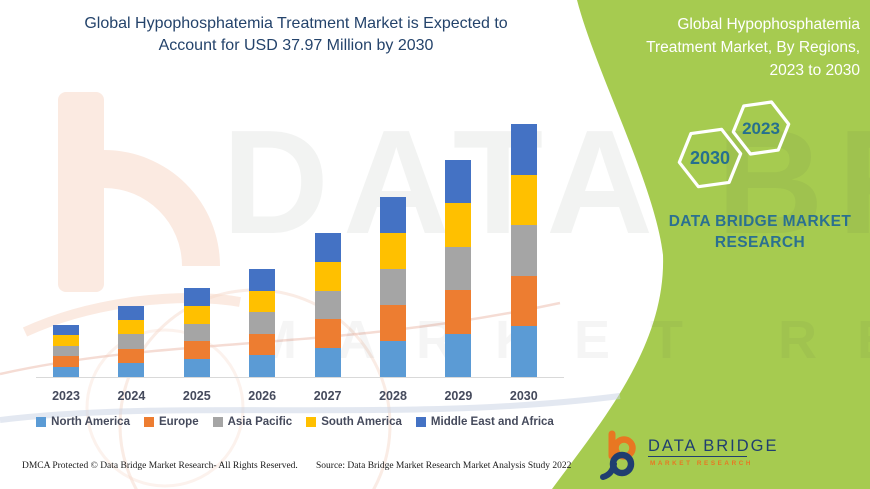 The image size is (870, 489). I want to click on segment-2028-south-america, so click(393, 251).